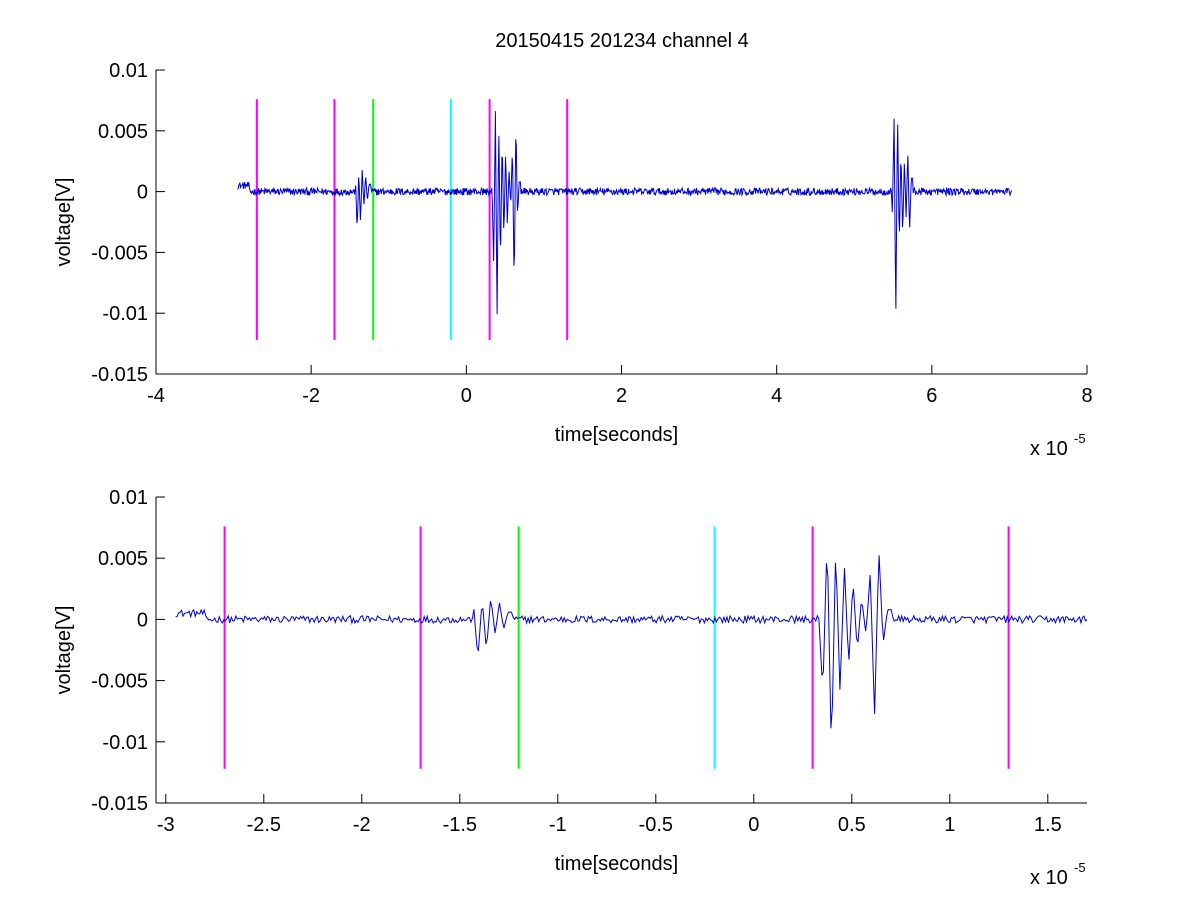  I want to click on x-tick-label: 1.5, so click(1048, 825).